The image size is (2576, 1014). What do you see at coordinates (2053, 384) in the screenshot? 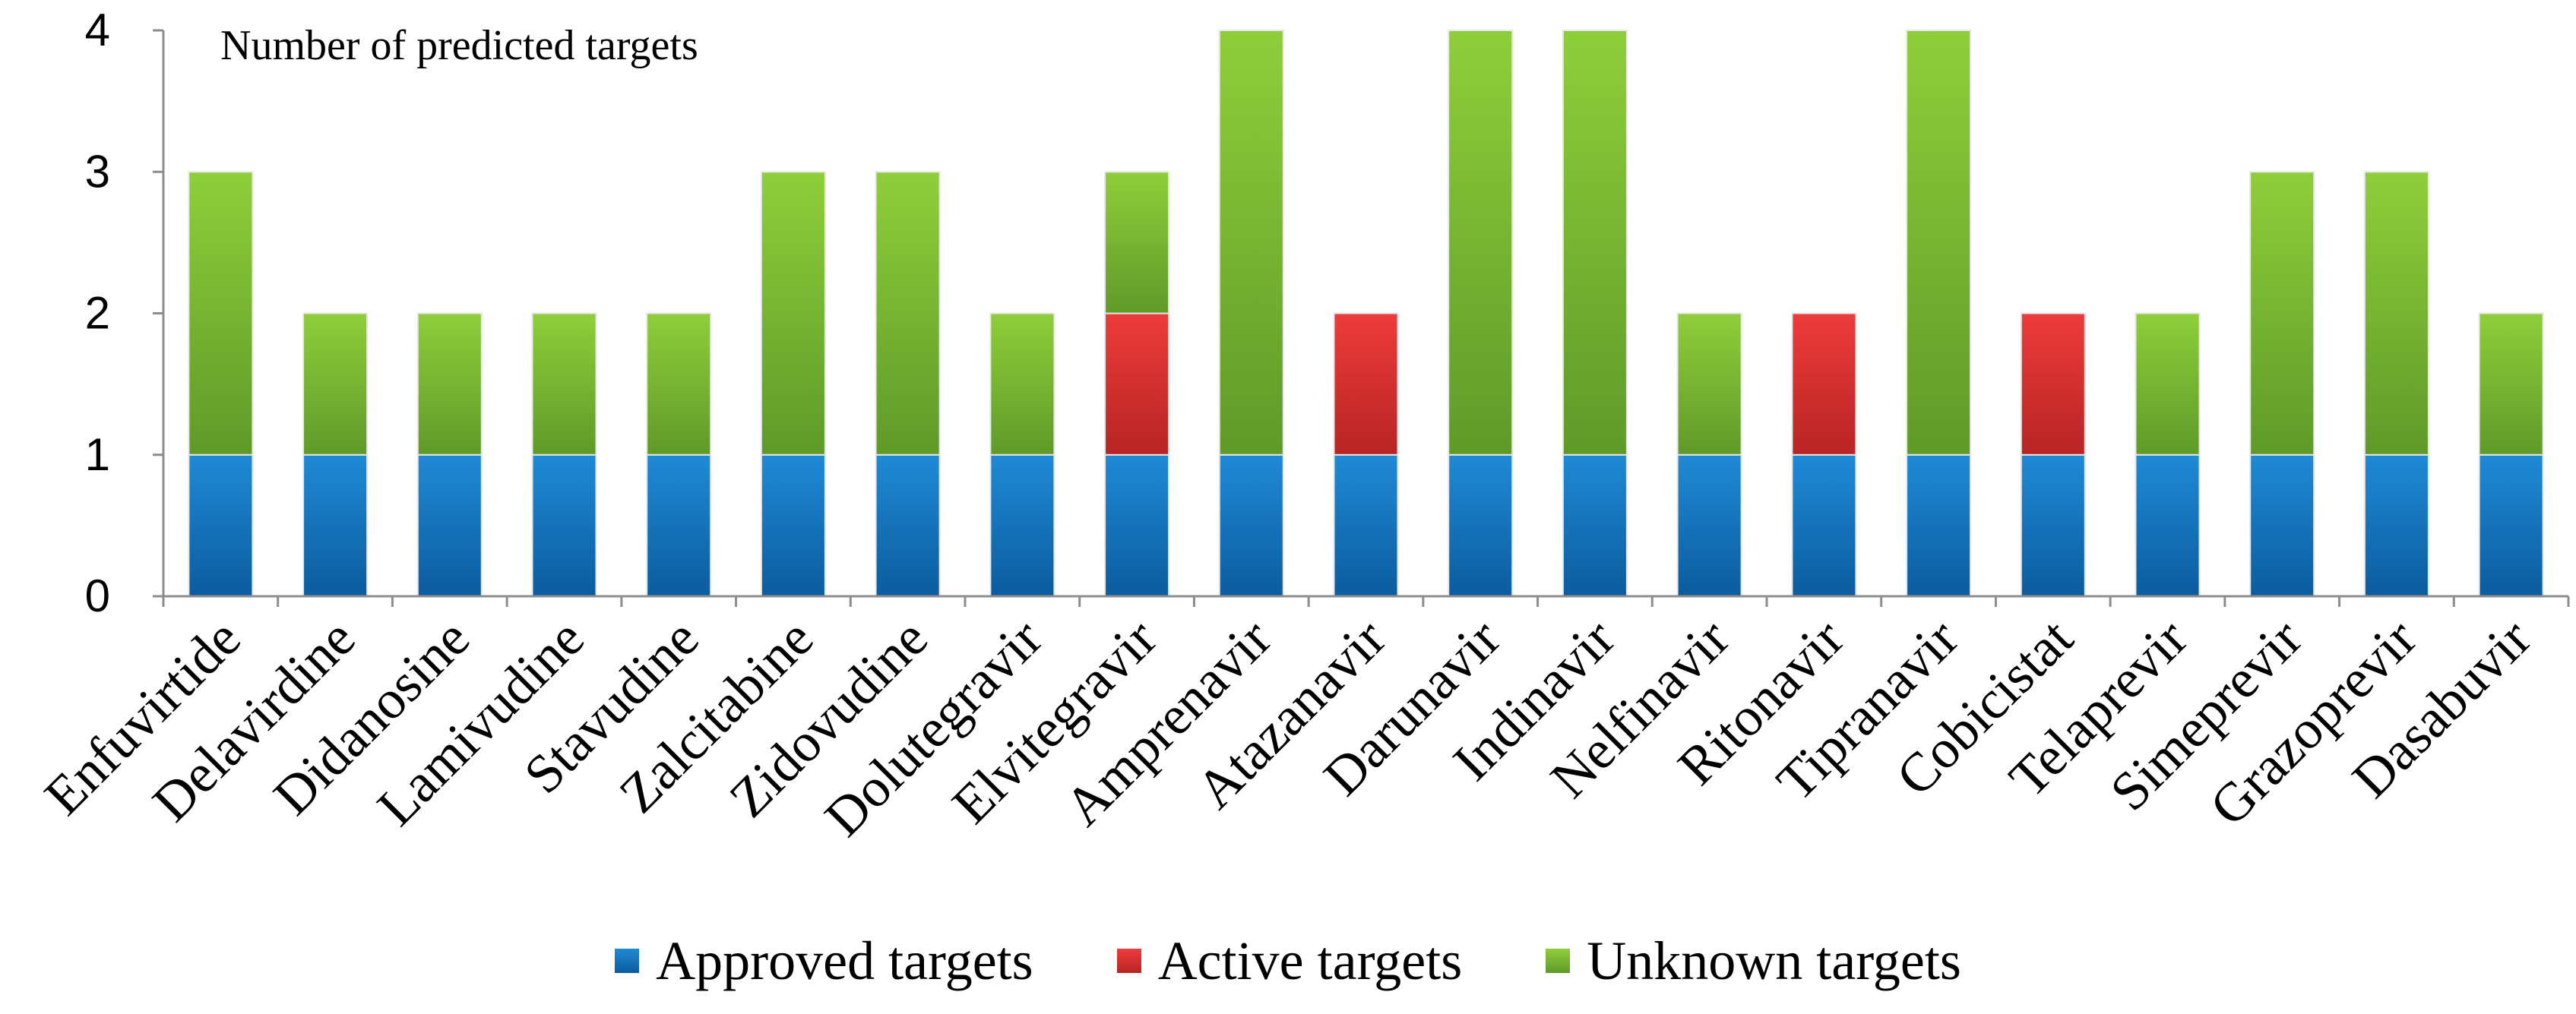
I see `bar-cobicistat-active-targets` at bounding box center [2053, 384].